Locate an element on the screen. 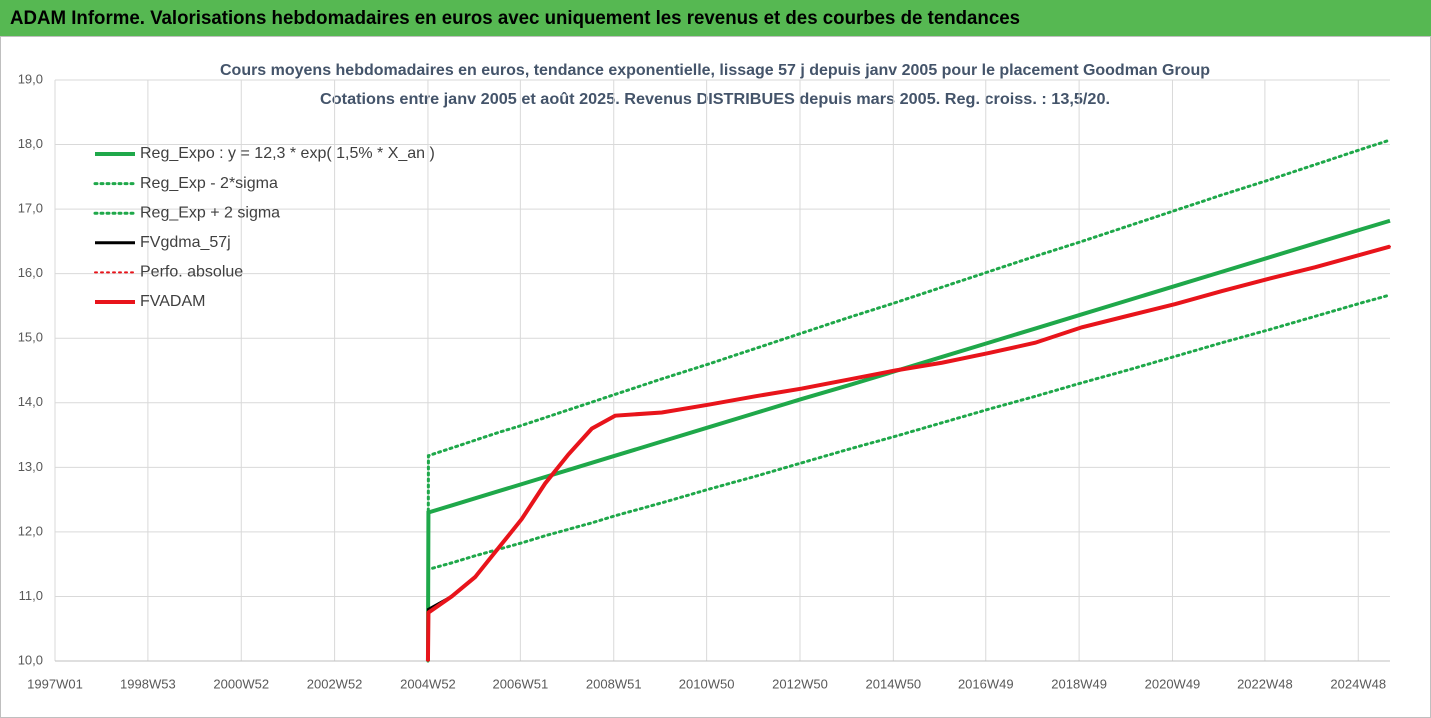  legend-label: Reg_Expo : y = 12,3 * exp( 1,5% * X_an ) is located at coordinates (287, 153).